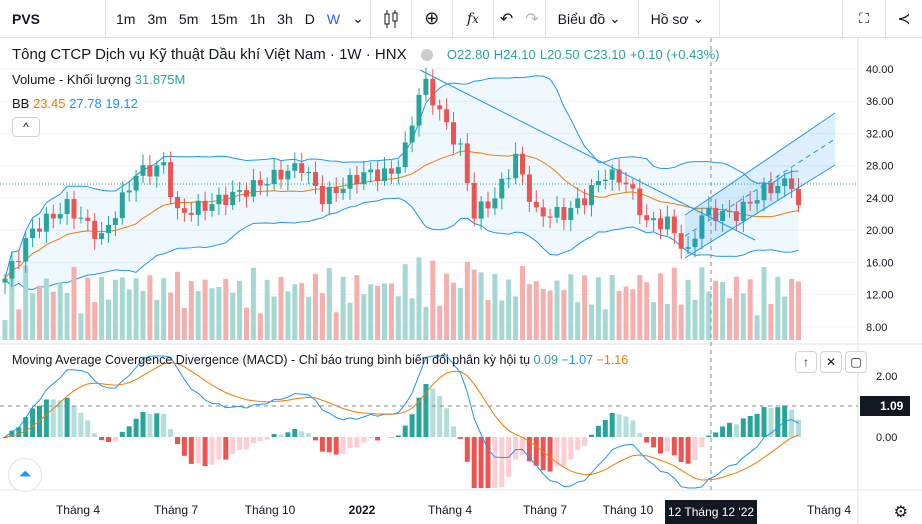 The width and height of the screenshot is (922, 524). Describe the element at coordinates (904, 19) in the screenshot. I see `share-icon: ≺` at that location.